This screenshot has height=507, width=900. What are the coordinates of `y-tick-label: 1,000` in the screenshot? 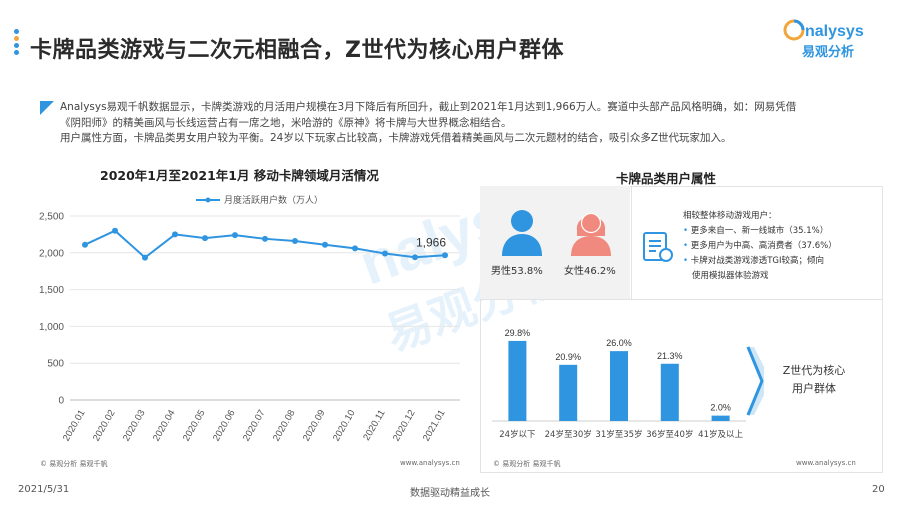 It's located at (51, 327).